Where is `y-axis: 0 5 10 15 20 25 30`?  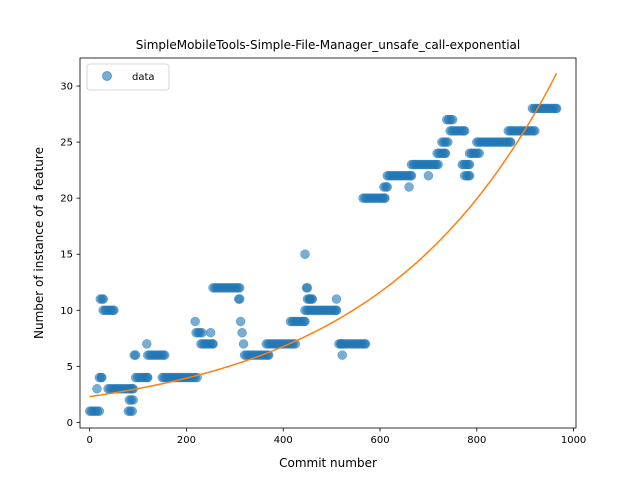
y-axis: 0 5 10 15 20 25 30 is located at coordinates (70, 255).